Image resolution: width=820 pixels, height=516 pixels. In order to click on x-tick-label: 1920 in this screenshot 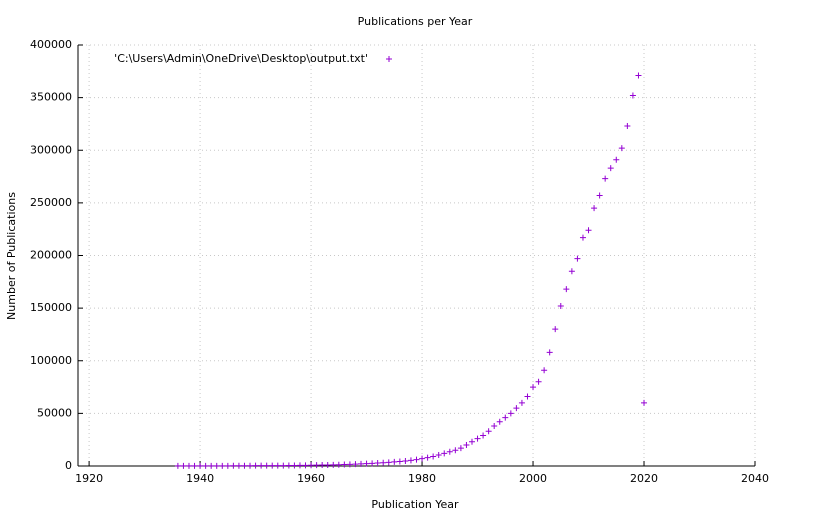, I will do `click(89, 478)`.